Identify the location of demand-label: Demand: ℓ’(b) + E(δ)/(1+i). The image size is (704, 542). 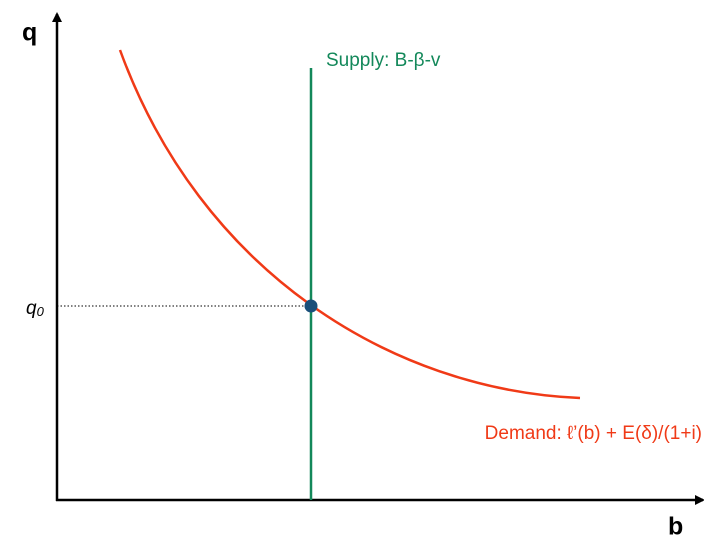
(593, 433).